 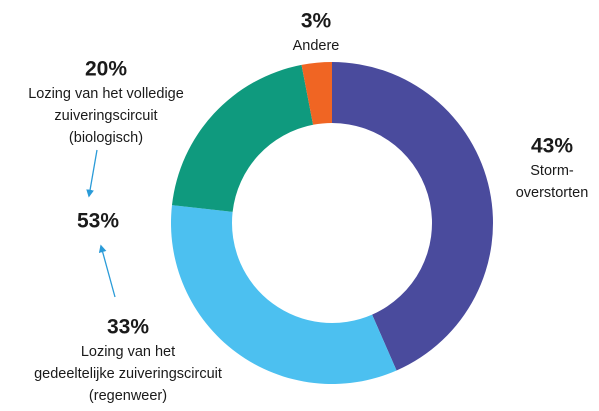 What do you see at coordinates (106, 138) in the screenshot?
I see `category-label: (biologisch)` at bounding box center [106, 138].